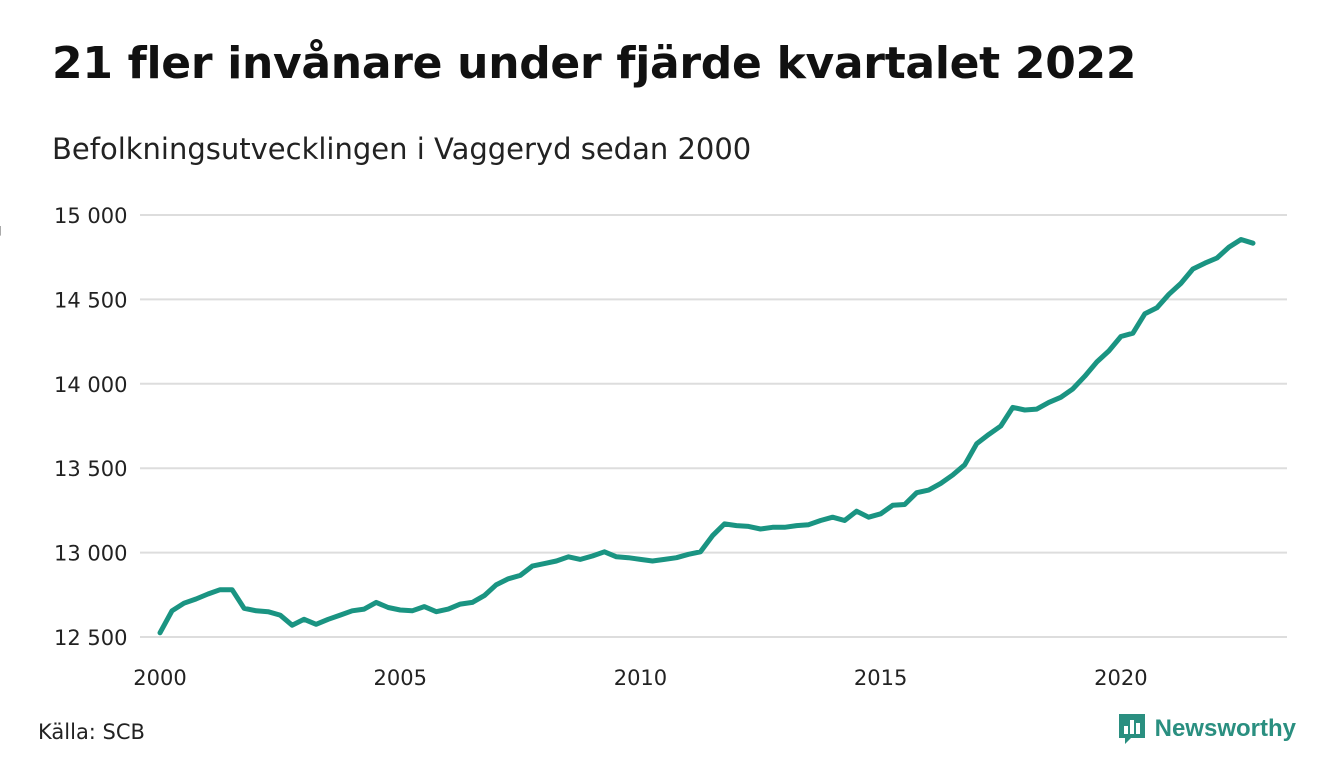 Image resolution: width=1340 pixels, height=780 pixels. I want to click on brand-name: Newsworthy, so click(1225, 728).